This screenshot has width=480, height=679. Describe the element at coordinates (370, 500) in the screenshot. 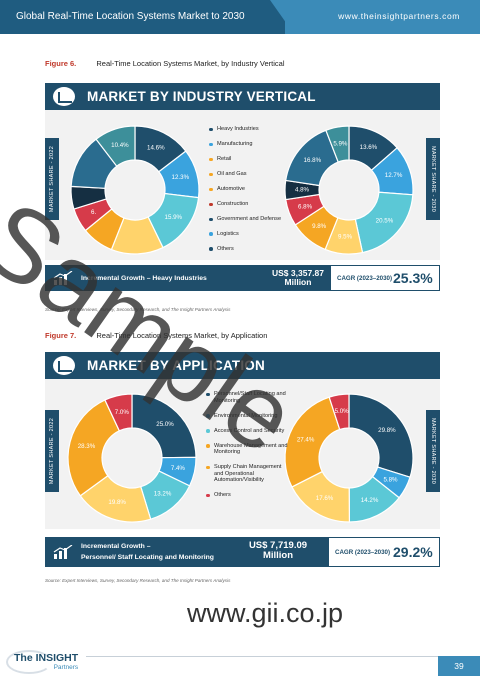

I see `application-2030-data-label: 14.2%` at that location.